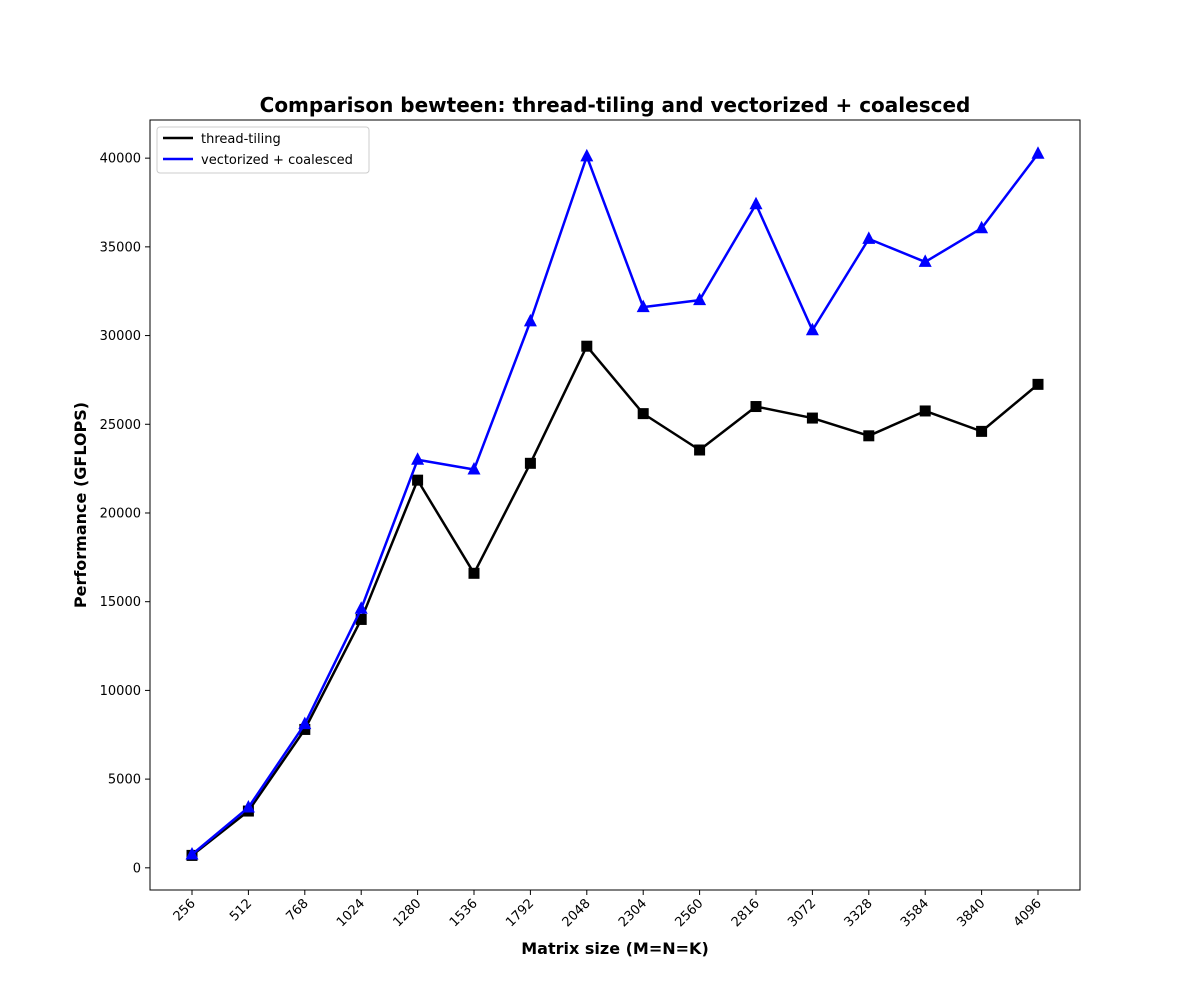 The width and height of the screenshot is (1200, 1000). I want to click on y-tick-label: 5000, so click(124, 780).